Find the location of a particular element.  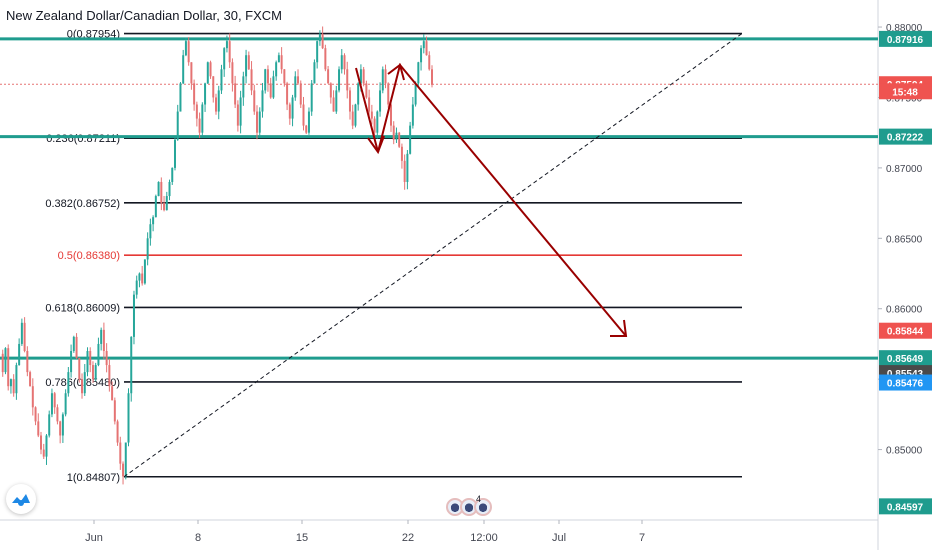

x-tick-label: 8 is located at coordinates (198, 538).